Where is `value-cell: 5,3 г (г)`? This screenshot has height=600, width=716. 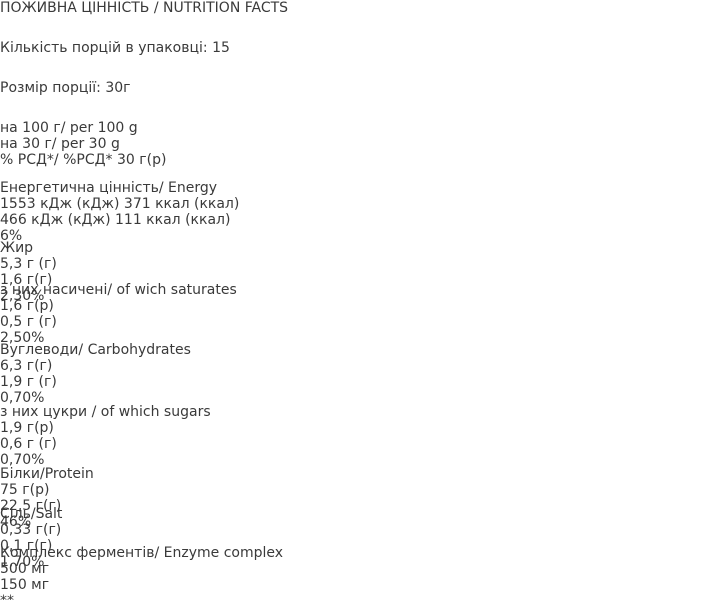
value-cell: 5,3 г (г) is located at coordinates (28, 264).